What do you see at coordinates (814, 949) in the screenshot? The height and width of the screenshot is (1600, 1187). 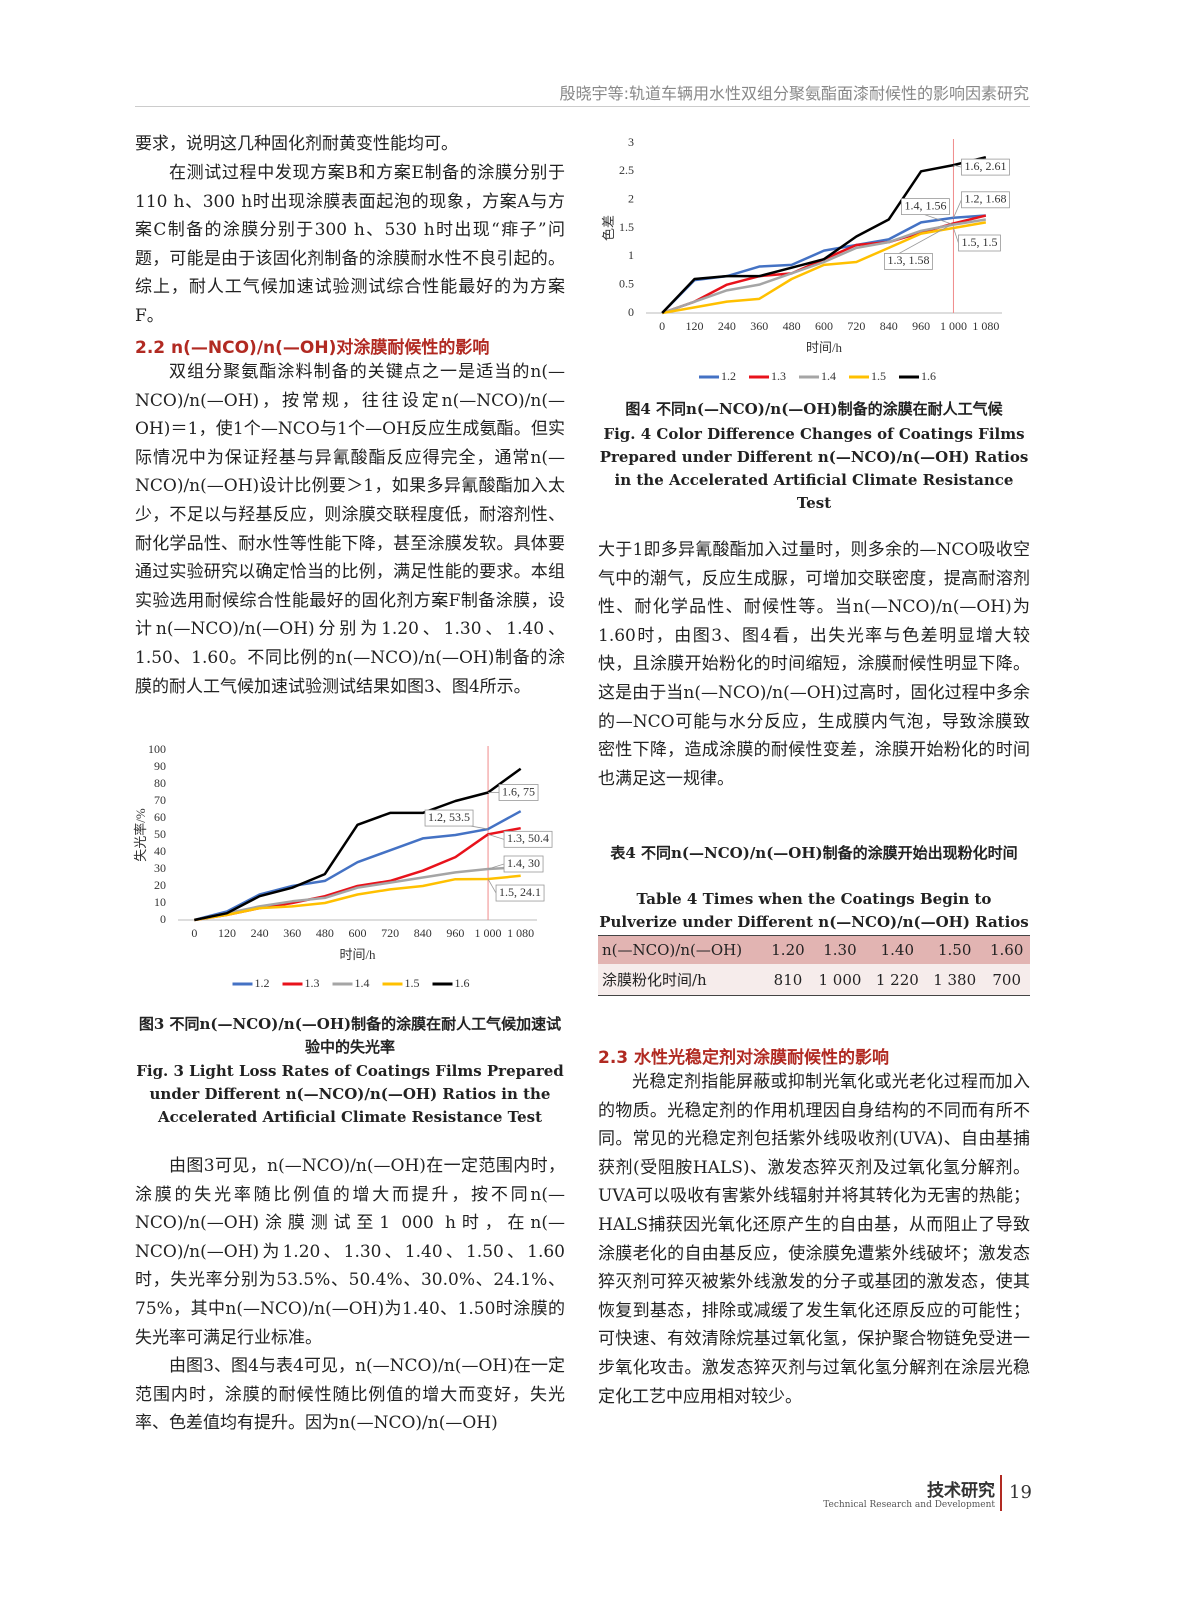 I see `table-header: n(—NCO)/n(—OH) 1.20 1.30 1.40 1.50 1.60` at bounding box center [814, 949].